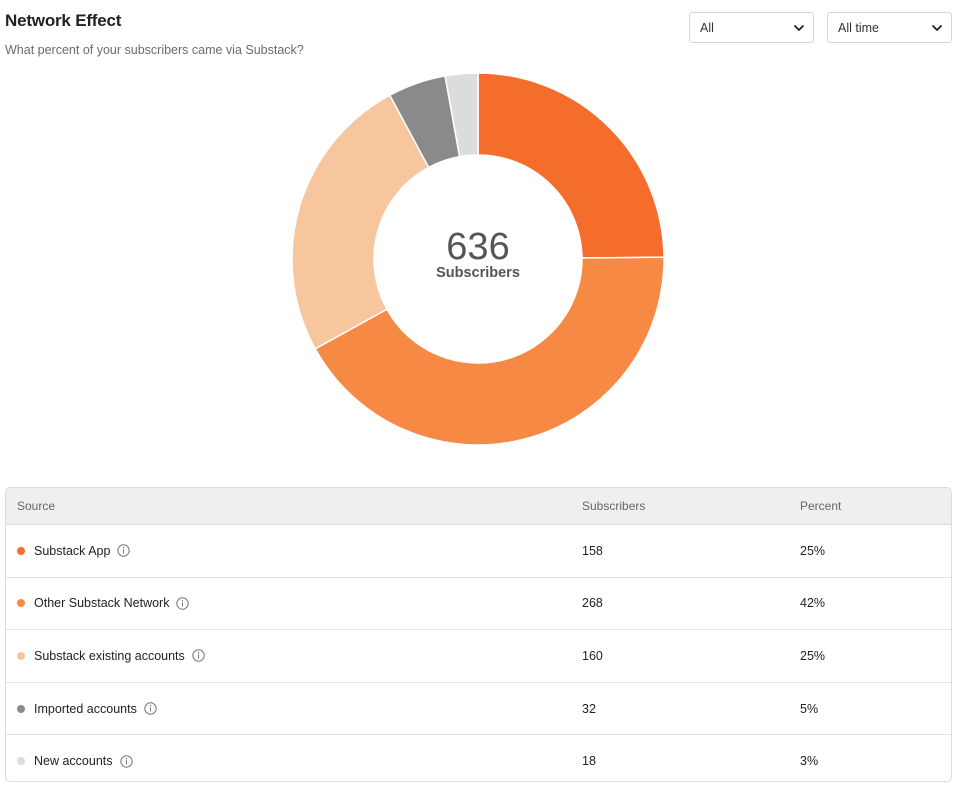 Image resolution: width=956 pixels, height=786 pixels. I want to click on source-cell: Imported accounts, so click(87, 709).